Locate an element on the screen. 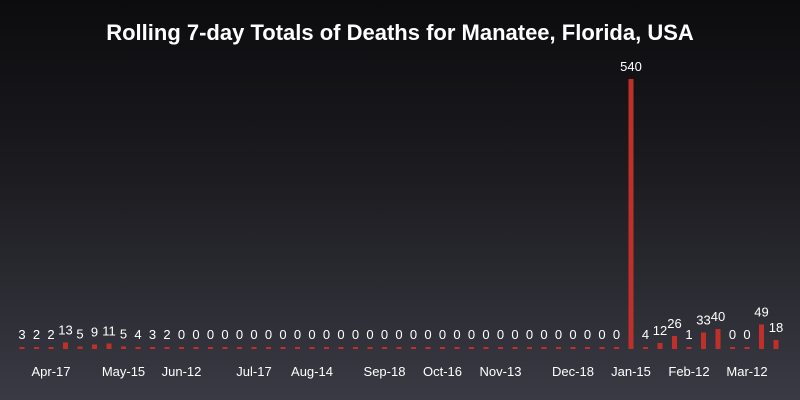  x-tick-label-11: Mar-12 is located at coordinates (746, 371).